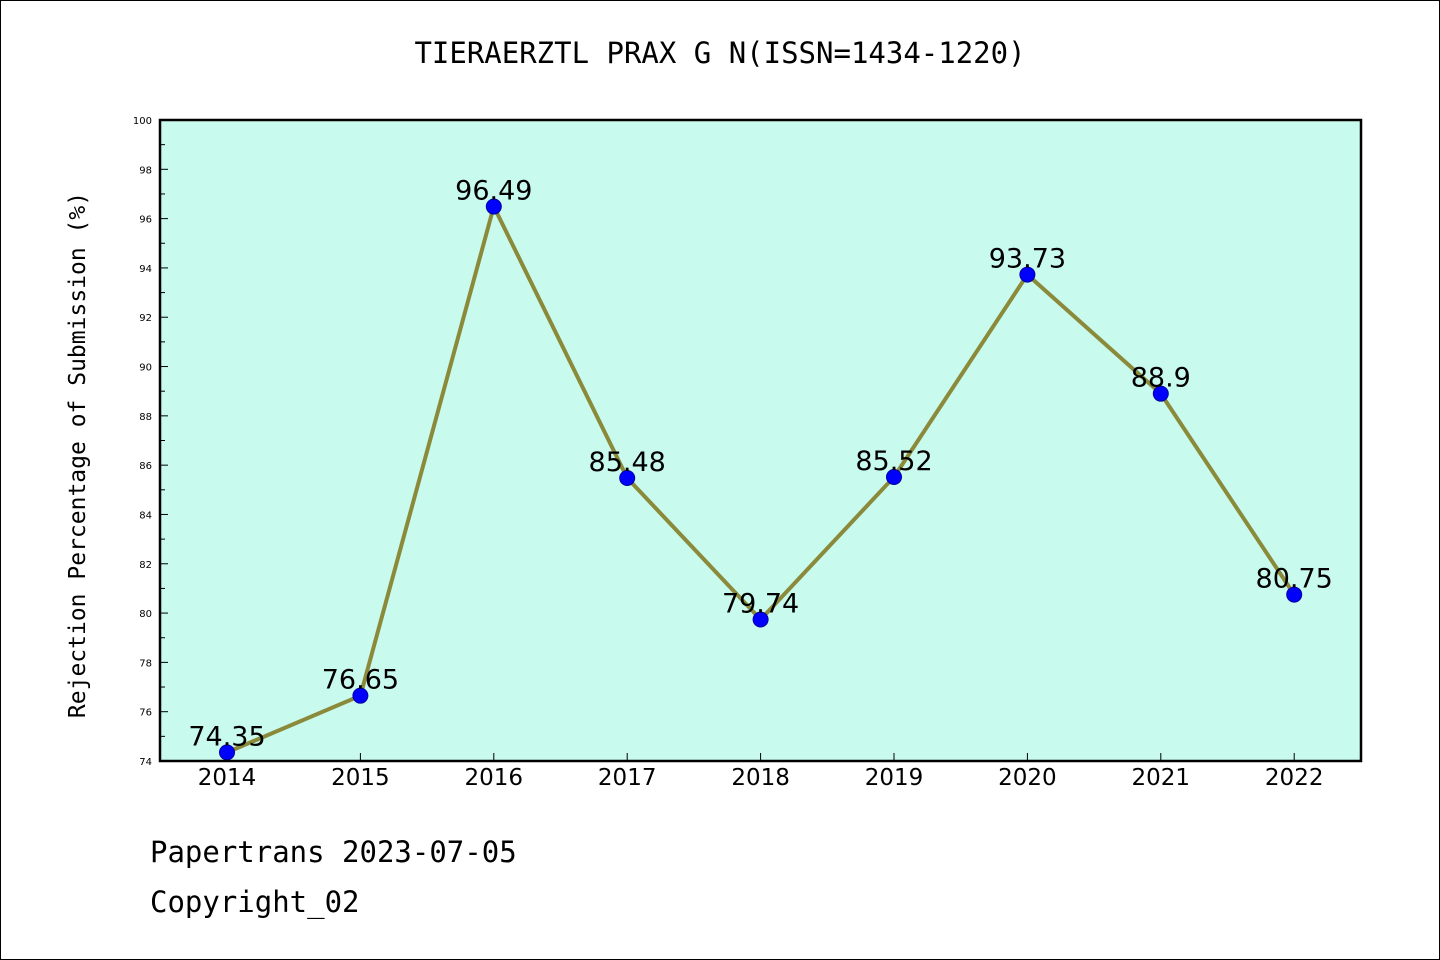 Image resolution: width=1440 pixels, height=960 pixels. What do you see at coordinates (360, 778) in the screenshot?
I see `x-tick-label: 2015` at bounding box center [360, 778].